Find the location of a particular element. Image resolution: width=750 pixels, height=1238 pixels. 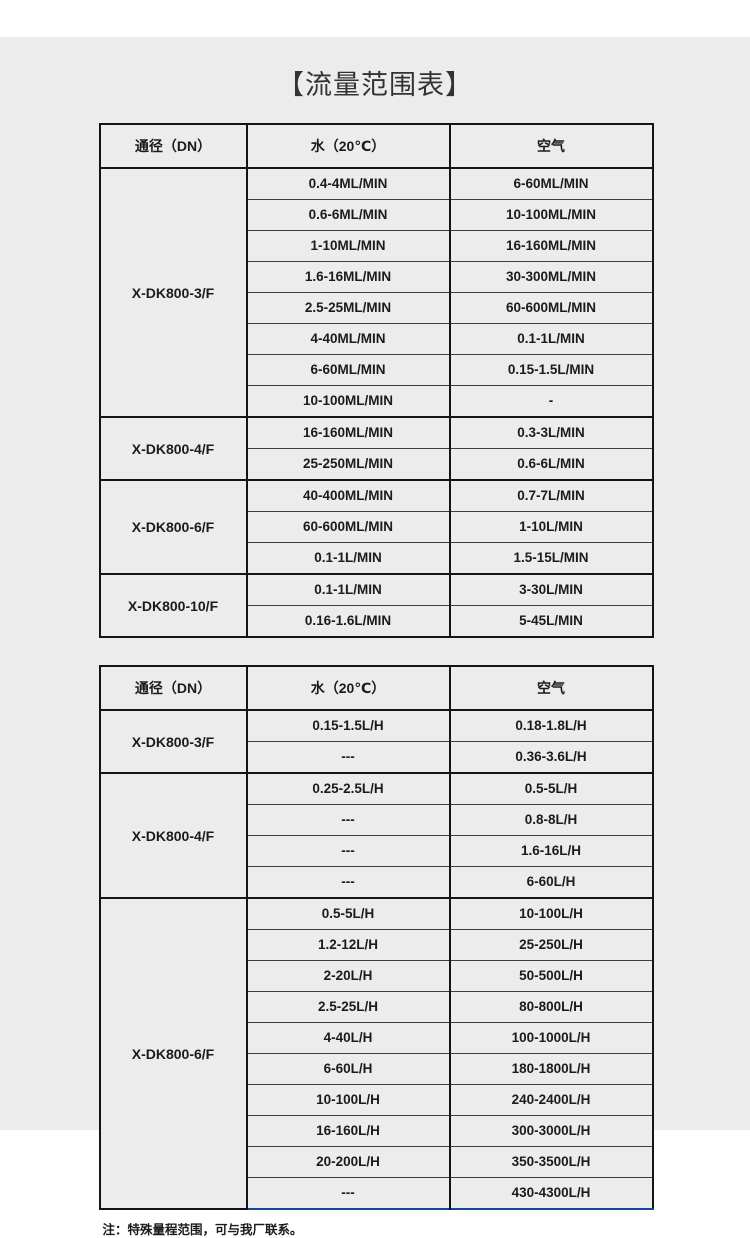

column-header-air: 空气 is located at coordinates (551, 689).